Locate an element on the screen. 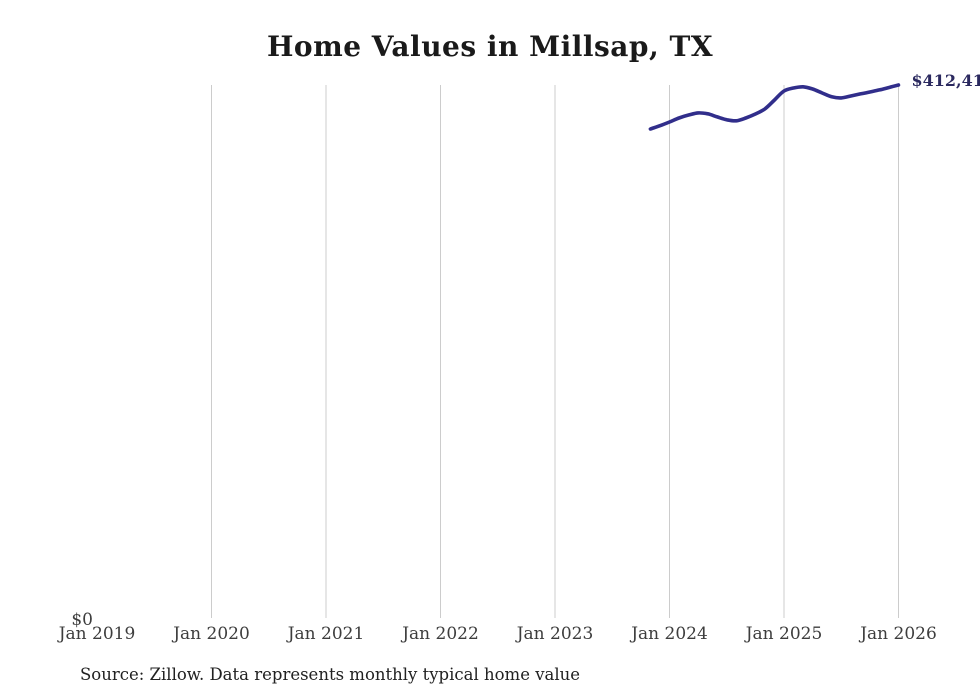  x-tick-label: Jan 2019 is located at coordinates (97, 634).